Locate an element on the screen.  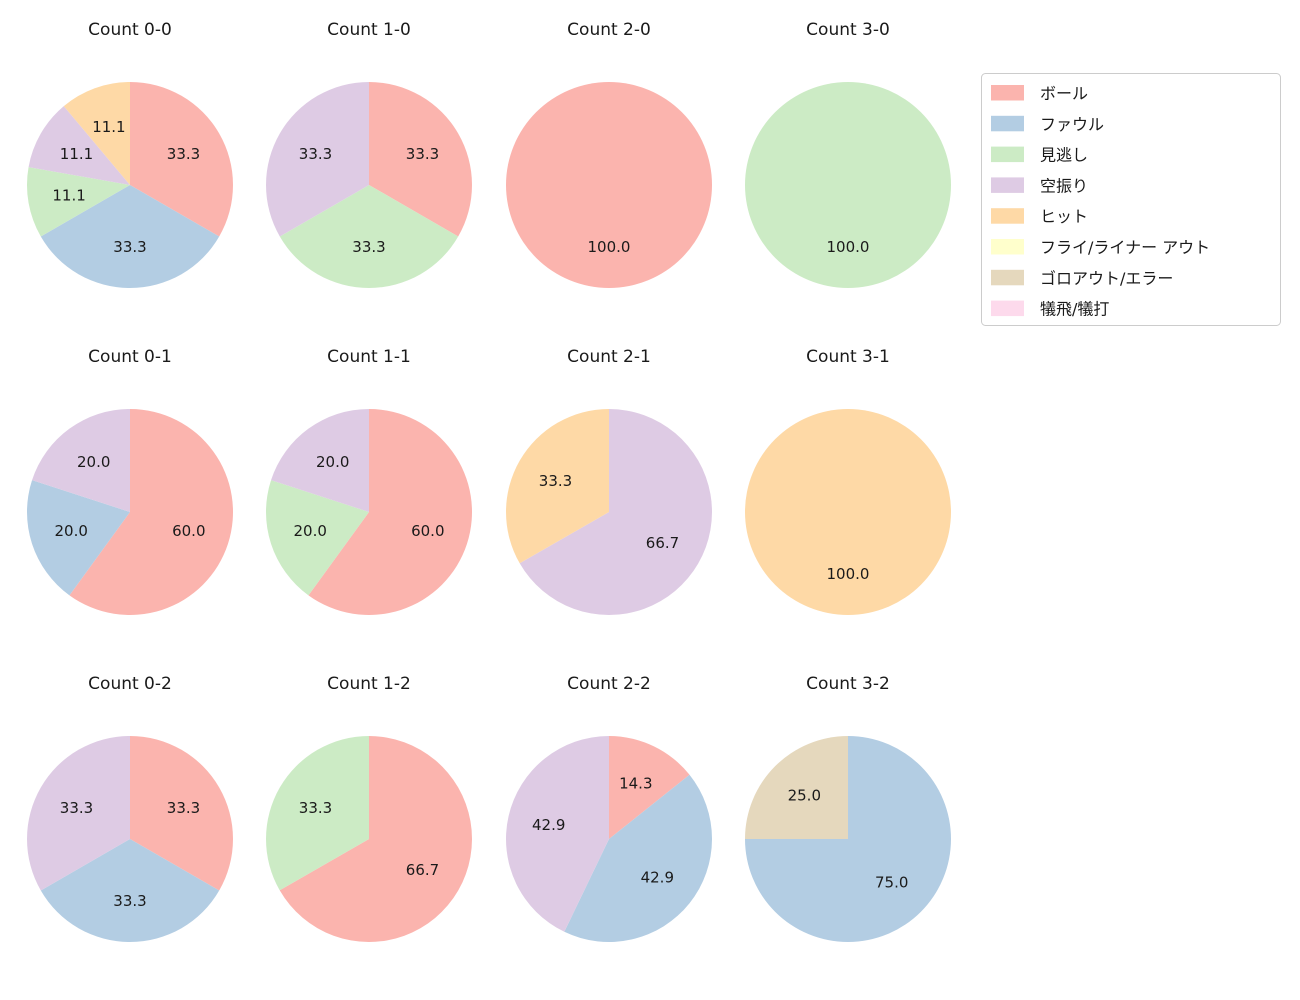
subplot-count-3-2: Count 3-2 75.0 25.0 is located at coordinates (848, 808).